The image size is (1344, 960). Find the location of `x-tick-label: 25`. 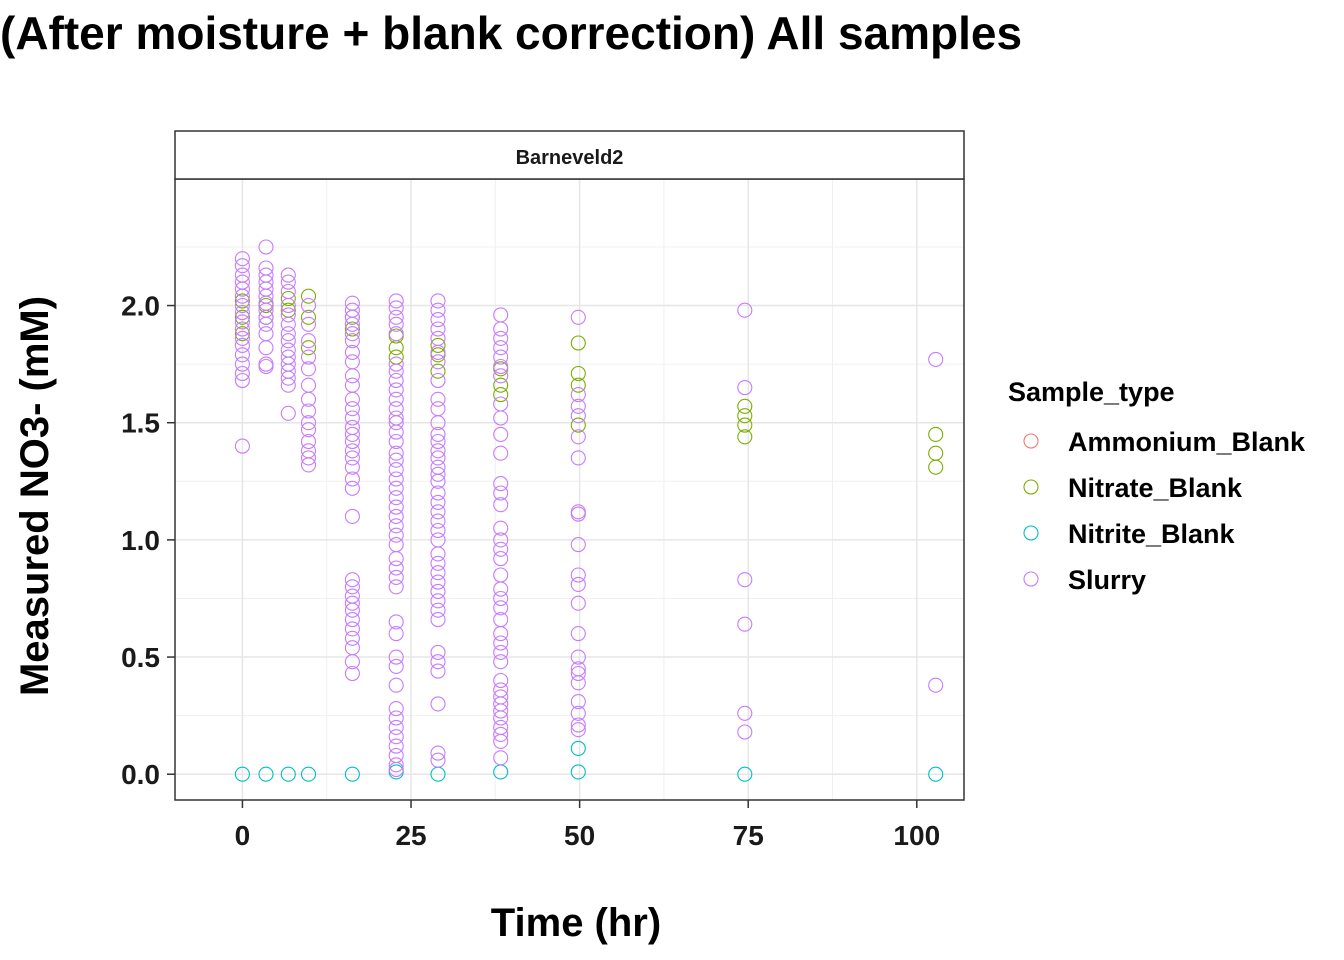

x-tick-label: 25 is located at coordinates (410, 835).